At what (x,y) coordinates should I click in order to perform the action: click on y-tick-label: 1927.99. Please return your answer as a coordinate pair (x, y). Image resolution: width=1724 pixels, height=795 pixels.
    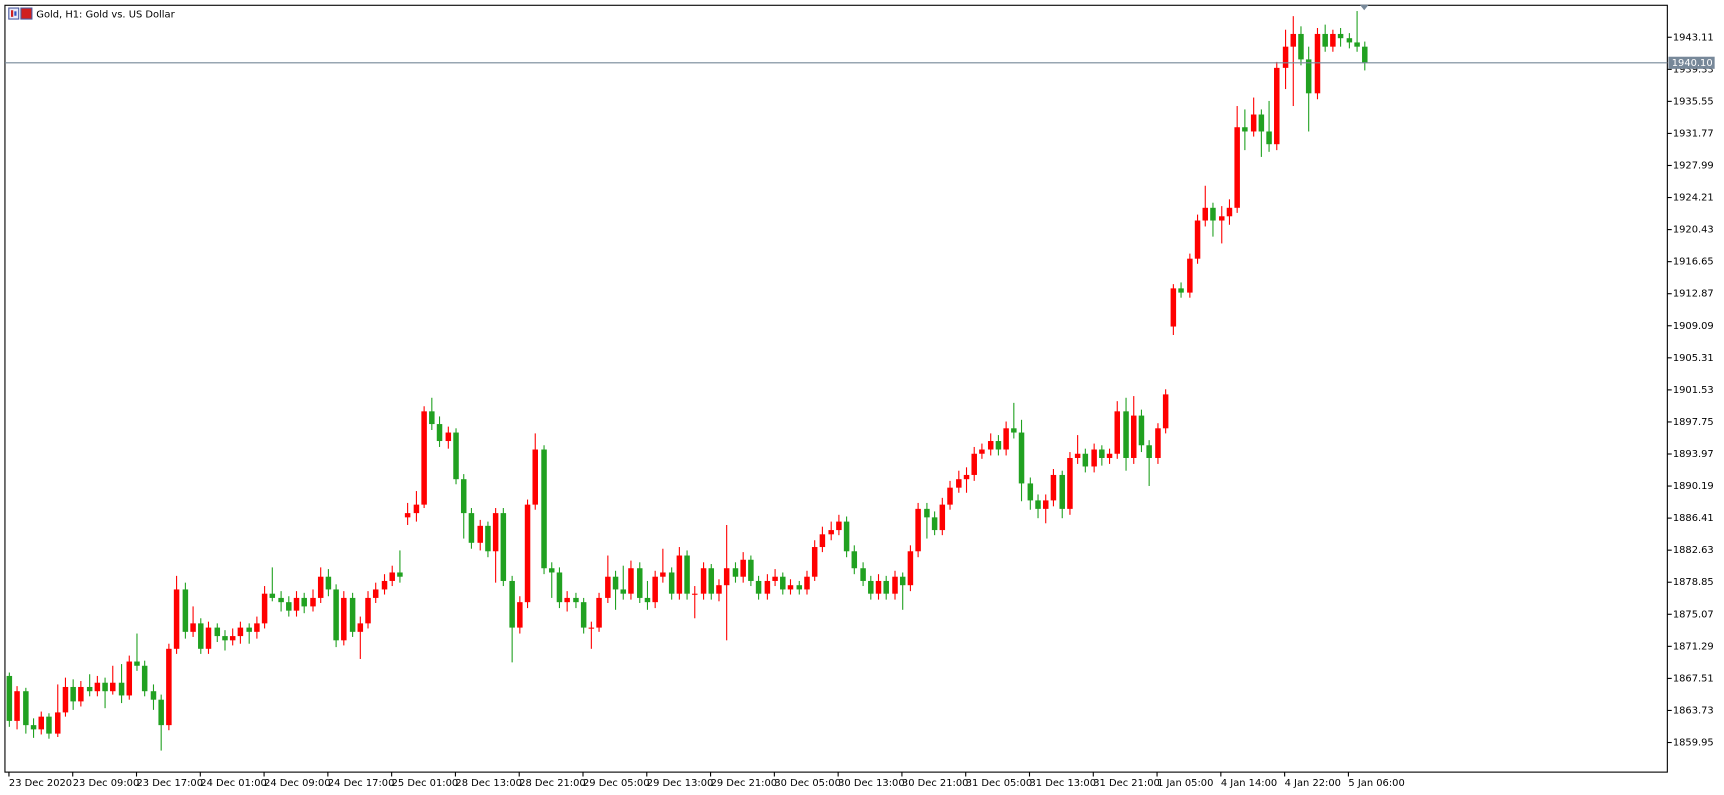
    Looking at the image, I should click on (1693, 165).